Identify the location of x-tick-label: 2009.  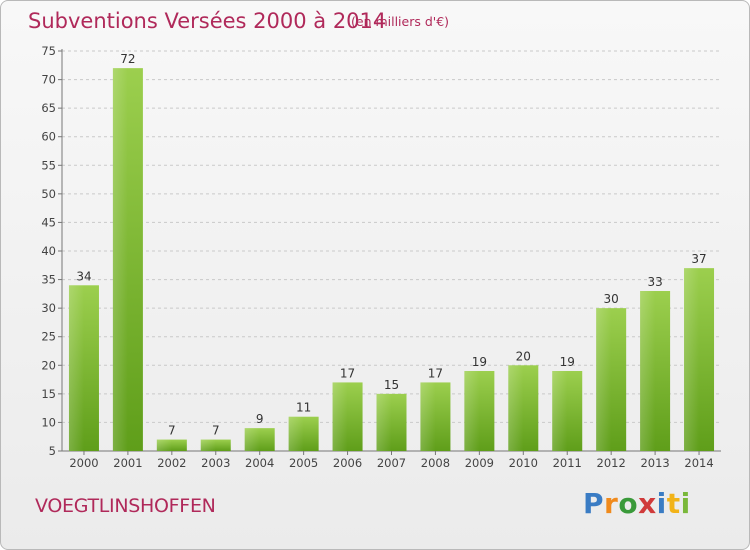
(479, 463).